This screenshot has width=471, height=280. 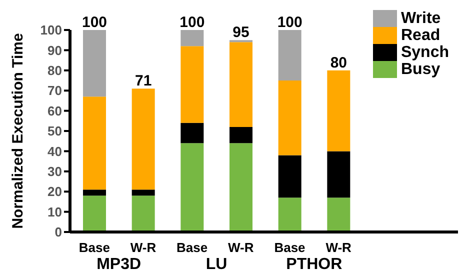 What do you see at coordinates (55, 192) in the screenshot?
I see `y-tick-label: 20` at bounding box center [55, 192].